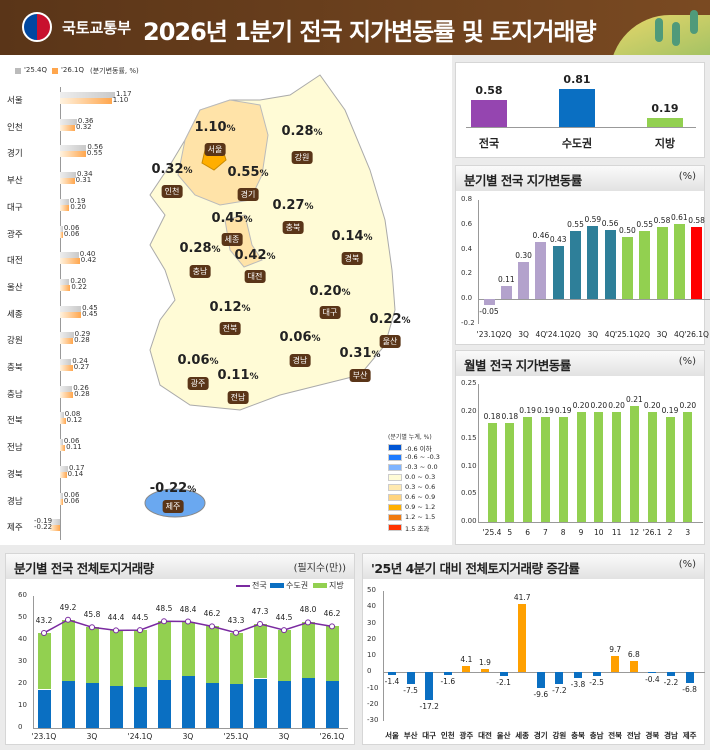  Describe the element at coordinates (243, 586) in the screenshot. I see `legend-line-icon` at that location.